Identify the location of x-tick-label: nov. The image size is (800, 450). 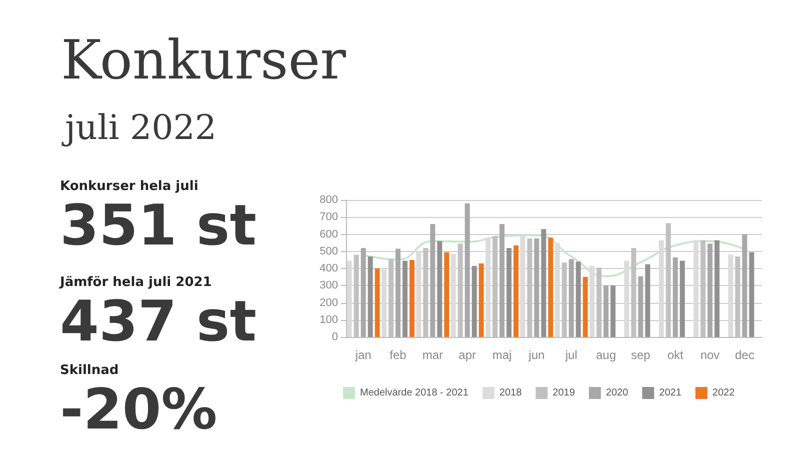
(710, 355).